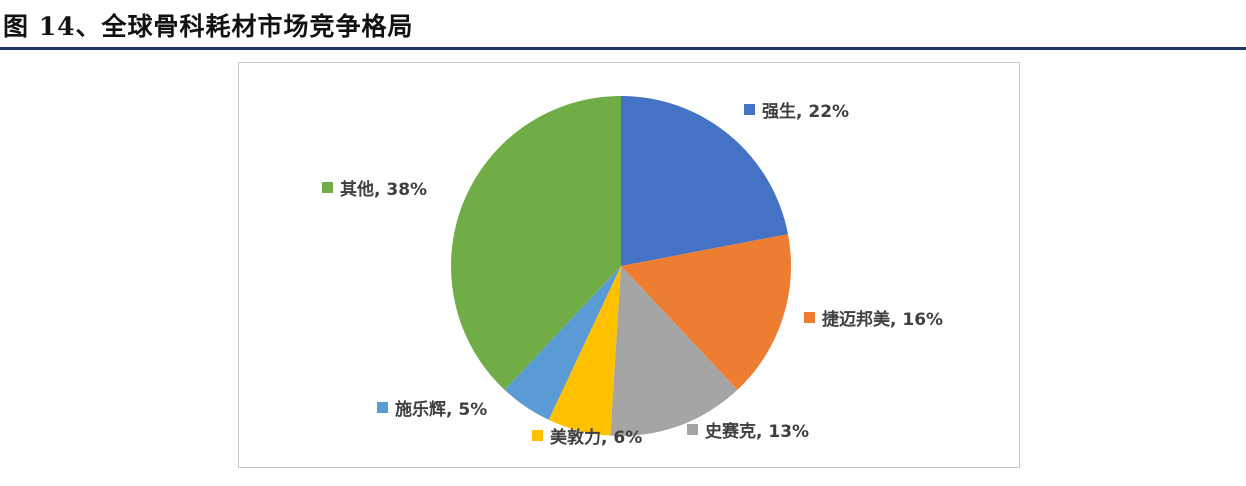 The width and height of the screenshot is (1246, 486). I want to click on legend-swatch-jiemaibangmei, so click(809, 317).